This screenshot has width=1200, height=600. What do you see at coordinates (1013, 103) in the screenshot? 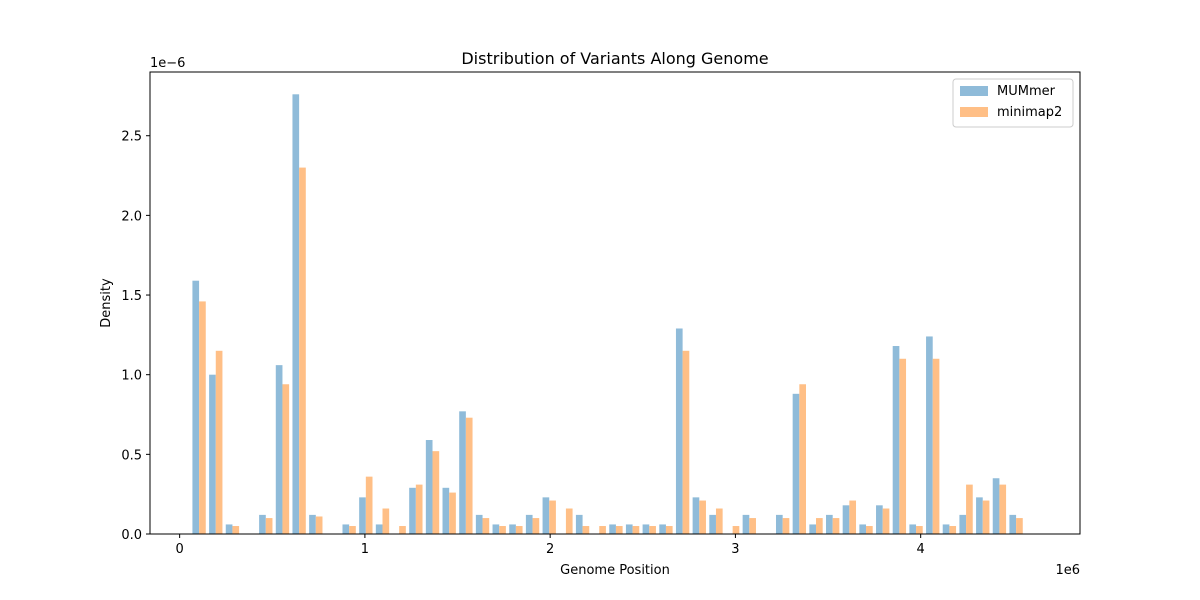
I see `legend: MUMmer minimap2` at bounding box center [1013, 103].